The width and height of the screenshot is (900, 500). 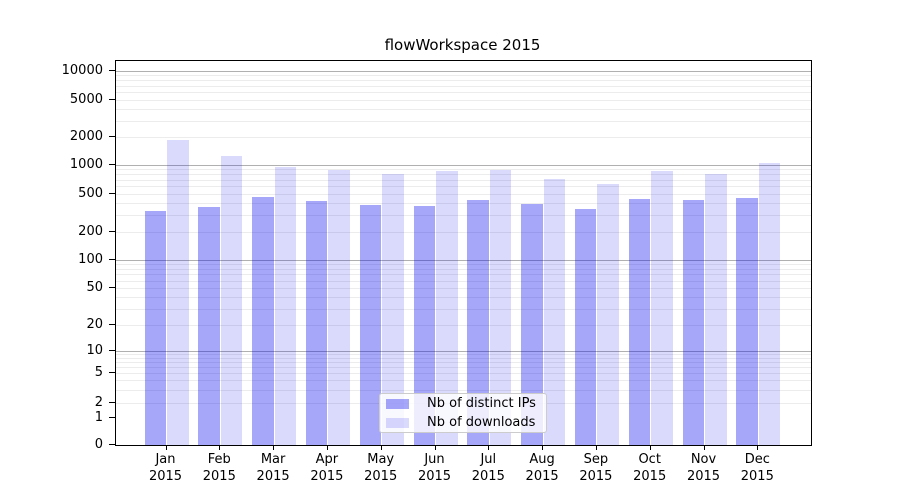 What do you see at coordinates (542, 468) in the screenshot?
I see `x-tick-label-aug: Aug 2015` at bounding box center [542, 468].